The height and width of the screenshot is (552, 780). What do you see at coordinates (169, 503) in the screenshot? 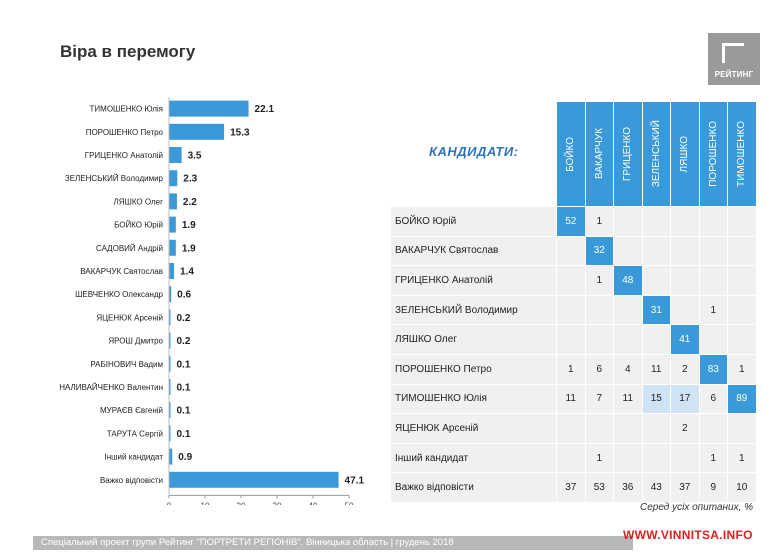
I see `x-tick-label: 0` at bounding box center [169, 503].